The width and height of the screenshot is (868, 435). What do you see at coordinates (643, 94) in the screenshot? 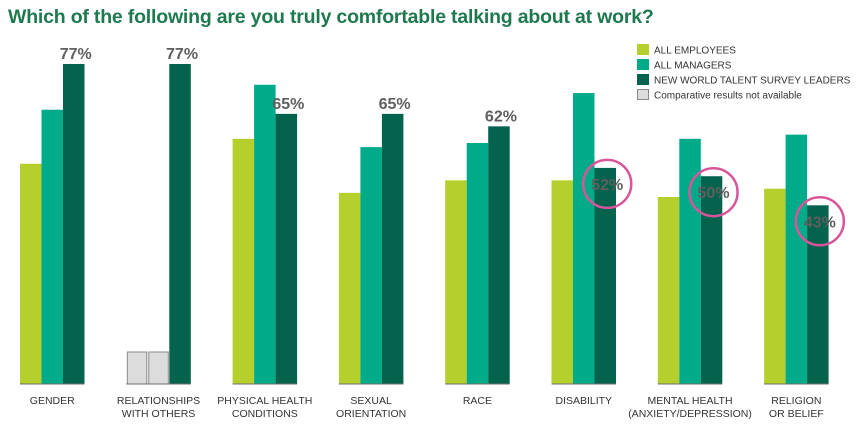
I see `legend-swatch-not-available` at bounding box center [643, 94].